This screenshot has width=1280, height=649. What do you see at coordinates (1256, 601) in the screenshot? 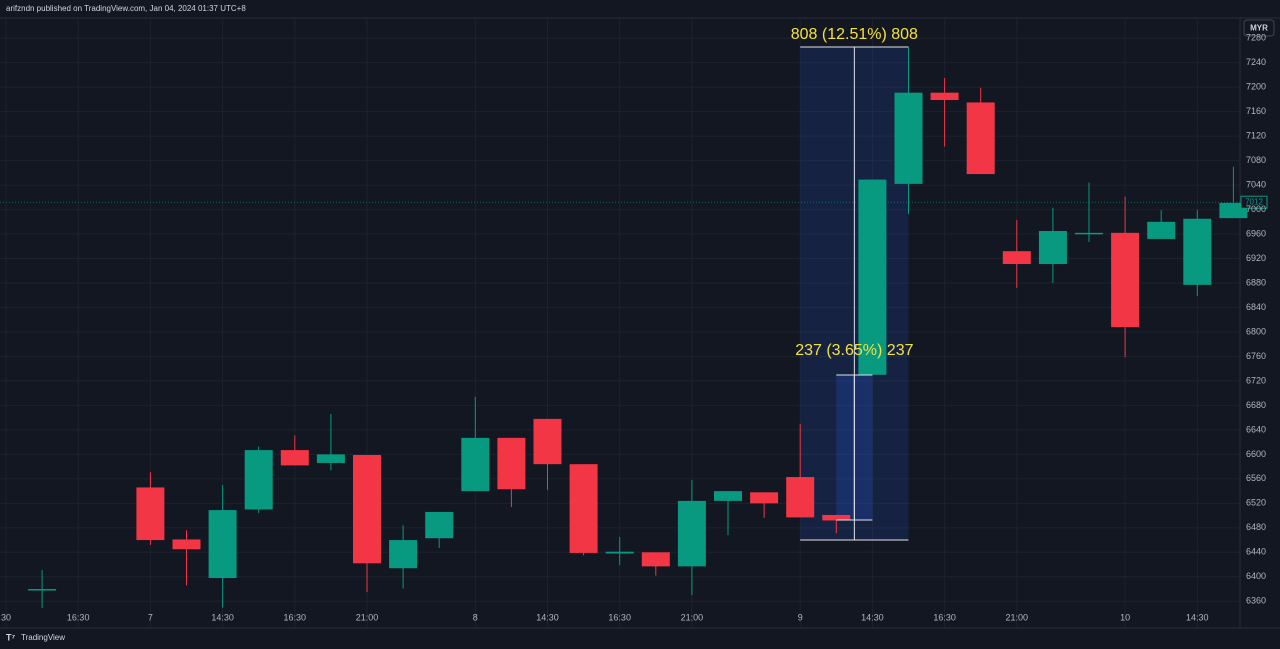
I see `y-tick-label: 6360` at bounding box center [1256, 601].